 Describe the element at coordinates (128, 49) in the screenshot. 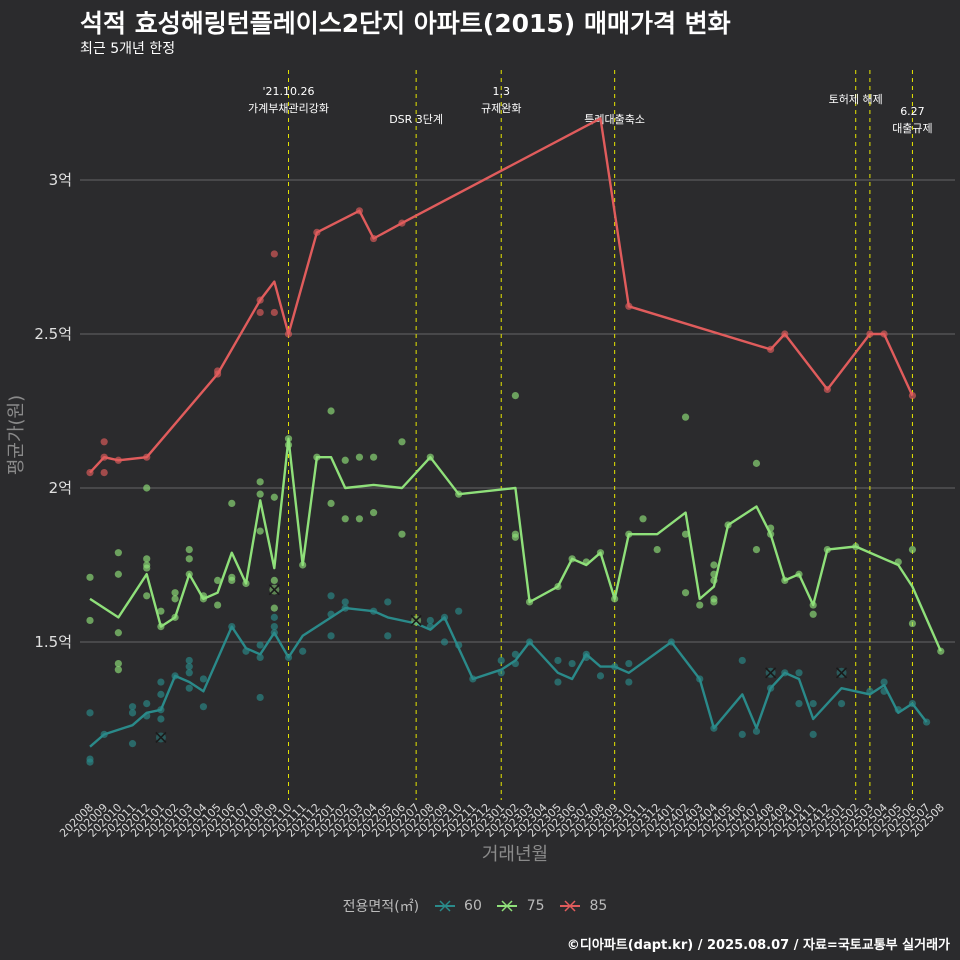

I see `chart-subtitle: 최근 5개년 한정` at that location.